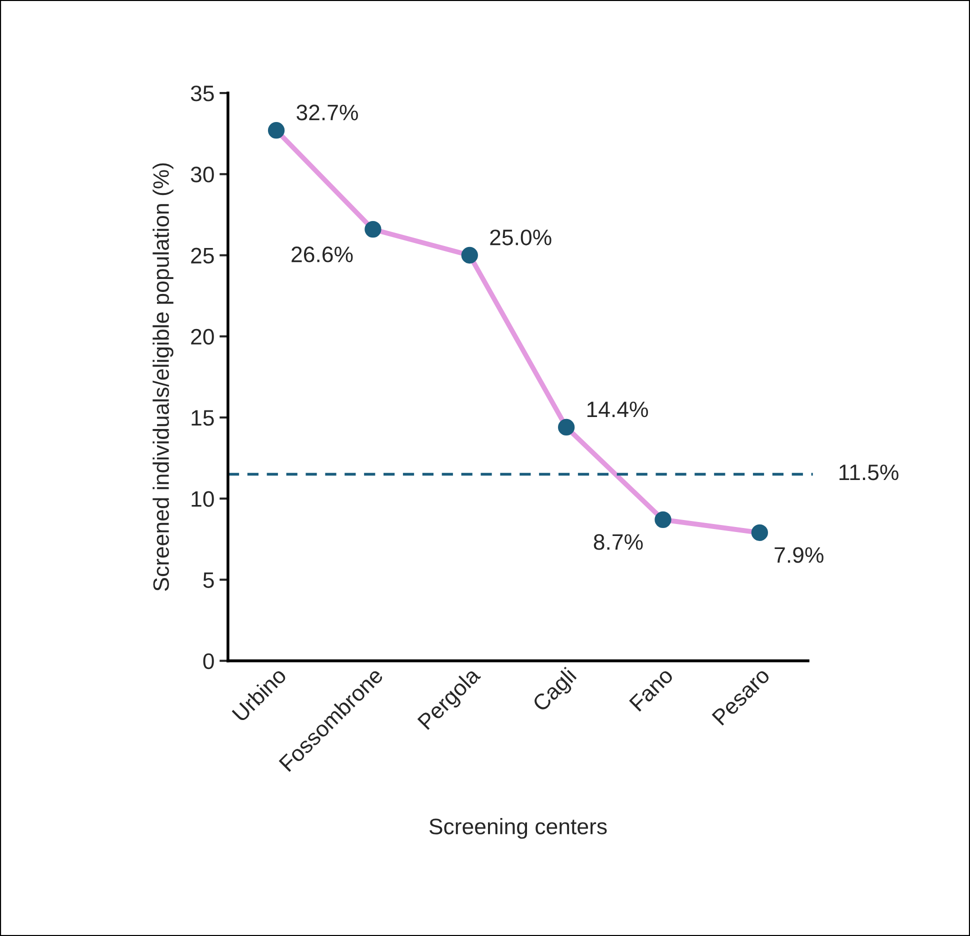  What do you see at coordinates (518, 828) in the screenshot?
I see `x-axis-title: Screening centers` at bounding box center [518, 828].